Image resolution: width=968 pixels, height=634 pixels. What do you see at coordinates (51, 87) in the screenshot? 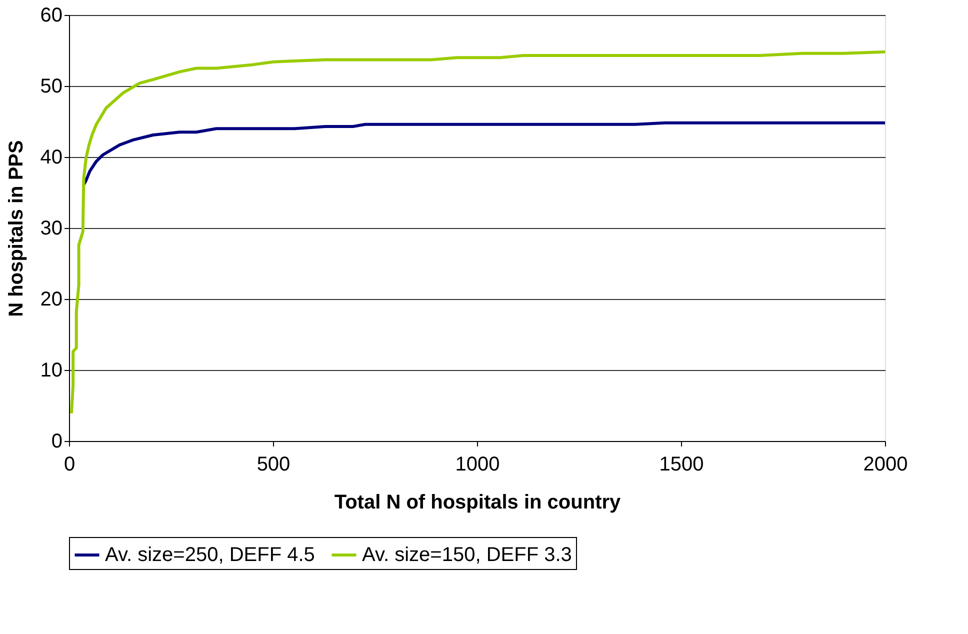
I see `y-tick-label: 50` at bounding box center [51, 87].